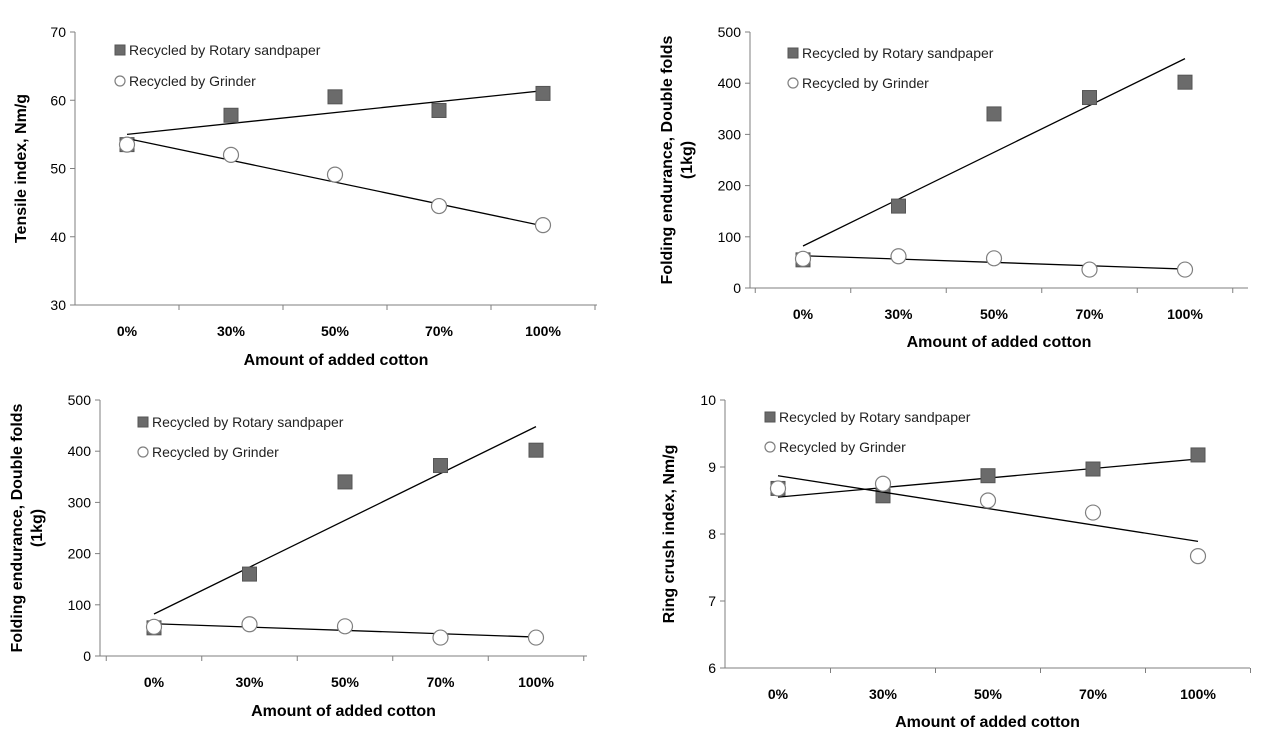  Describe the element at coordinates (58, 237) in the screenshot. I see `y-tick-label: 40` at that location.